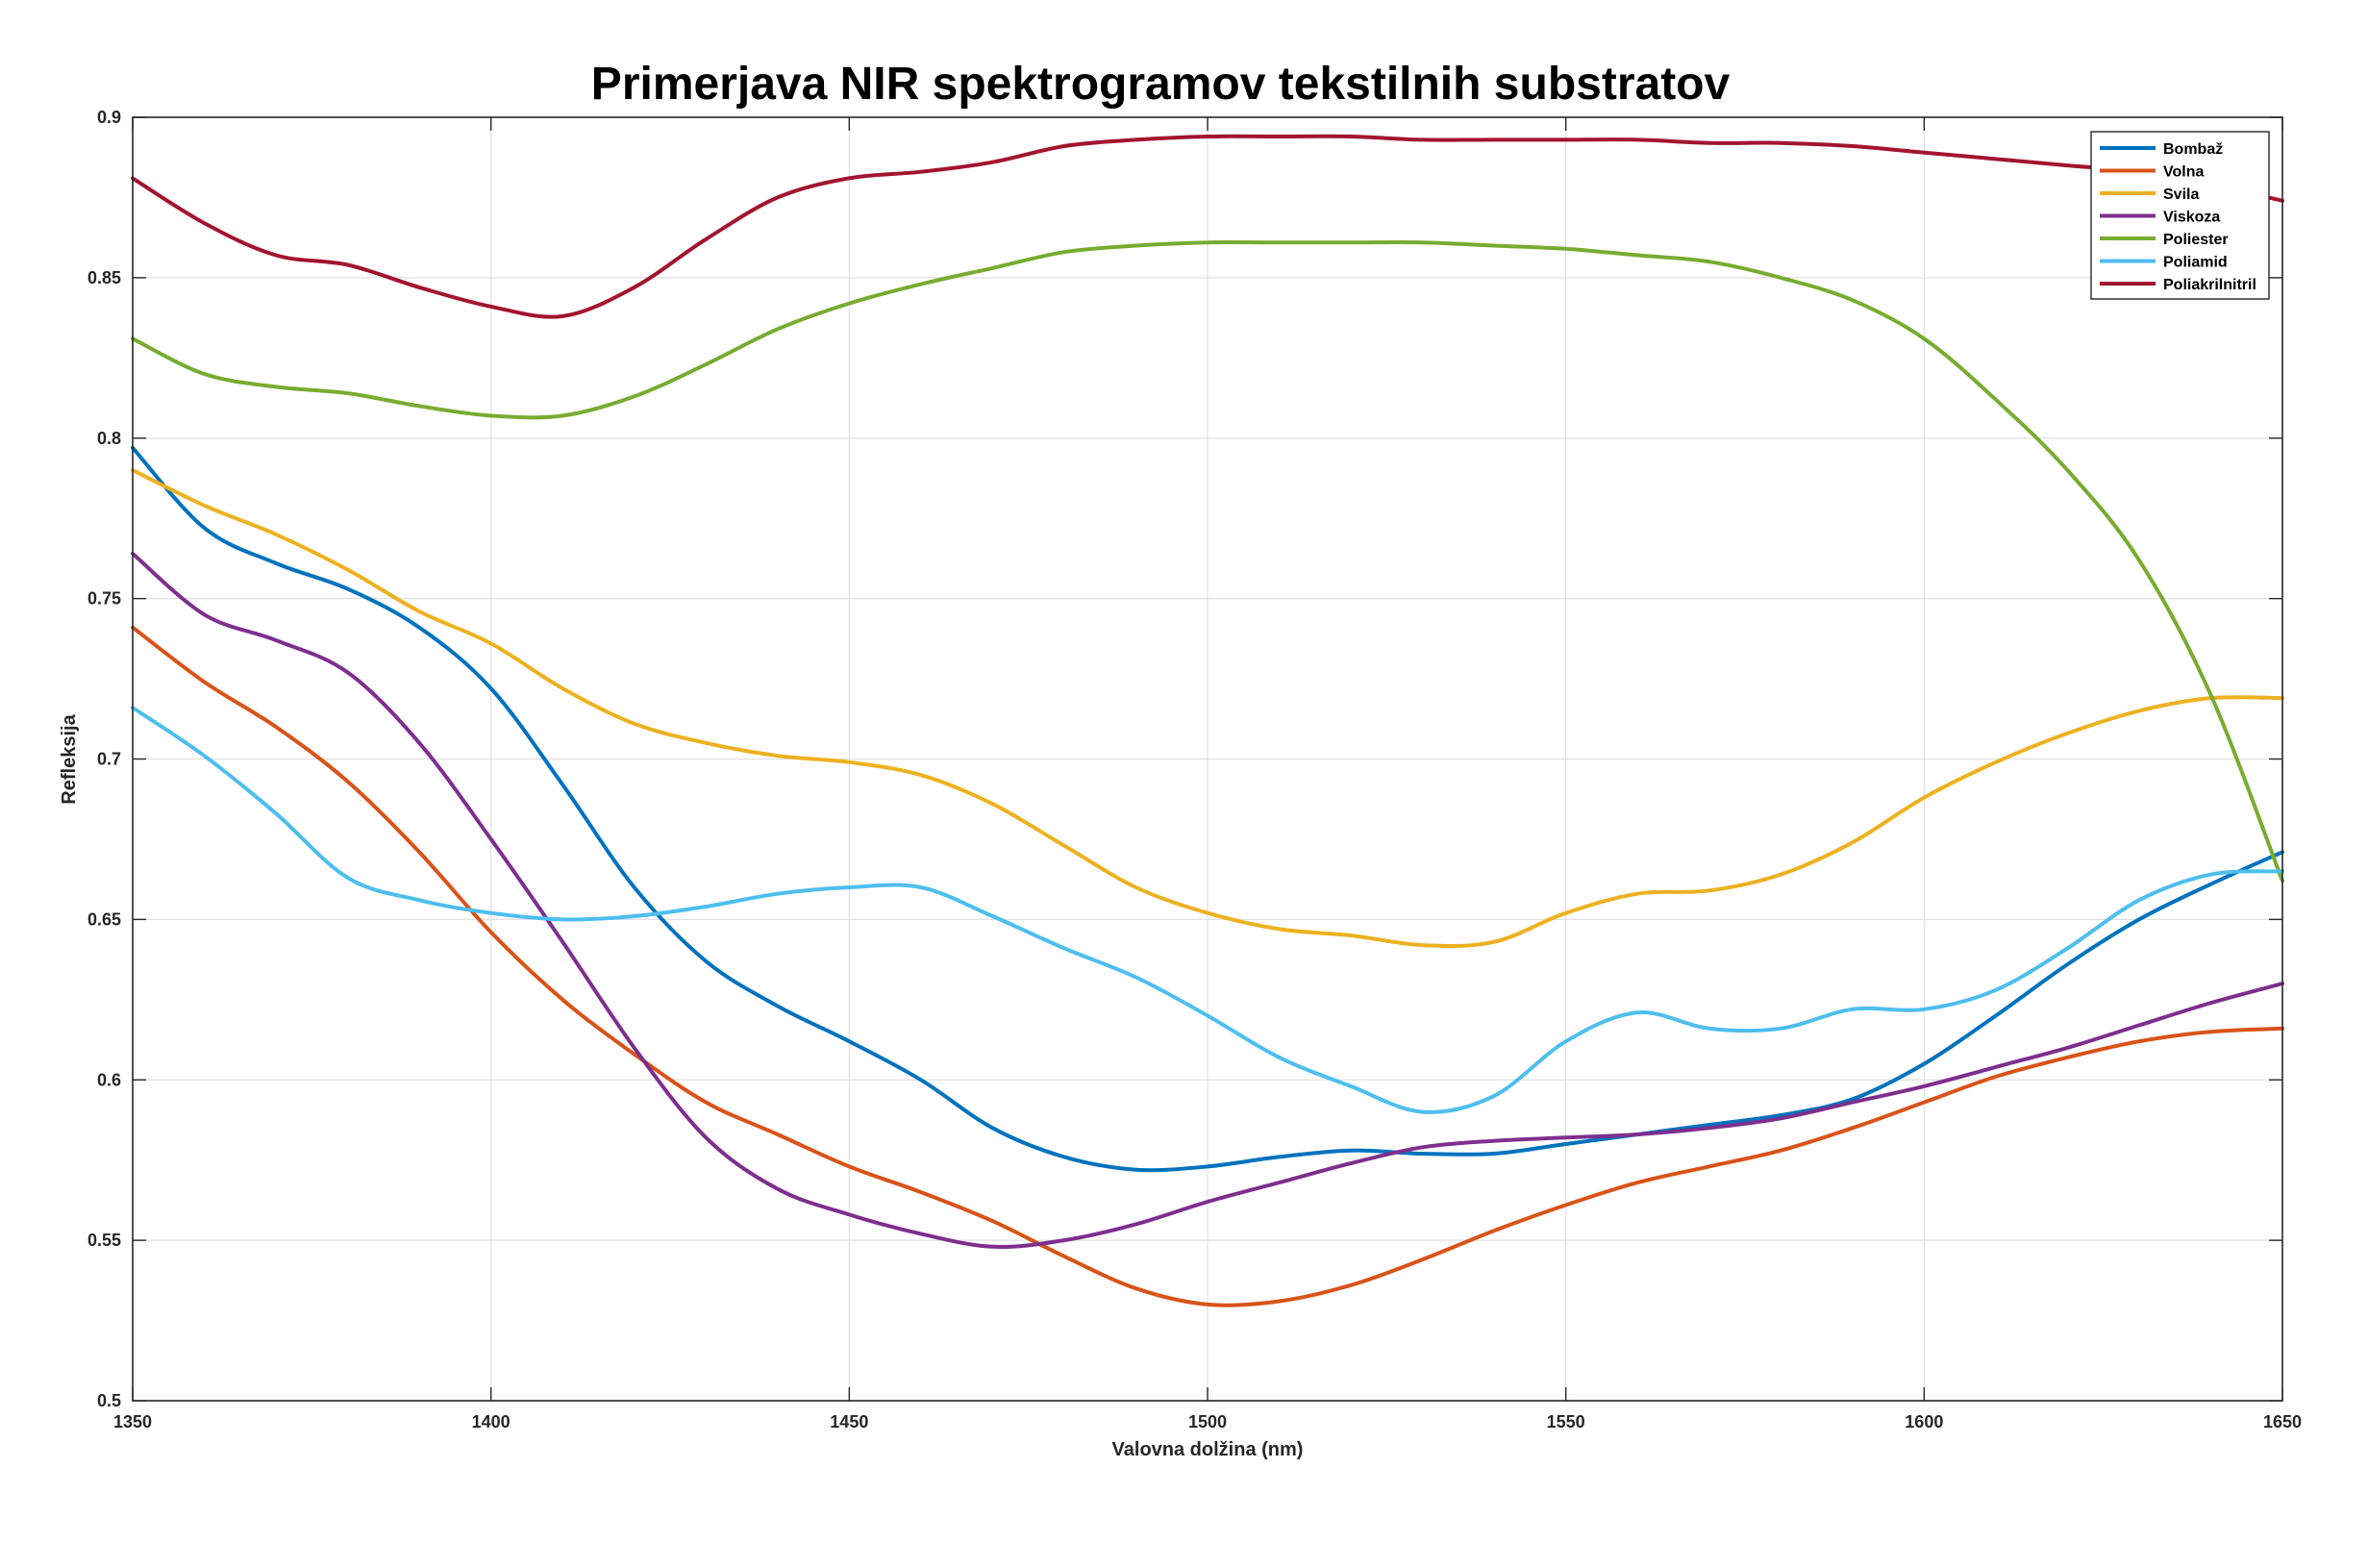 This screenshot has width=2368, height=1568. I want to click on x-tick-label: 1500, so click(1207, 1421).